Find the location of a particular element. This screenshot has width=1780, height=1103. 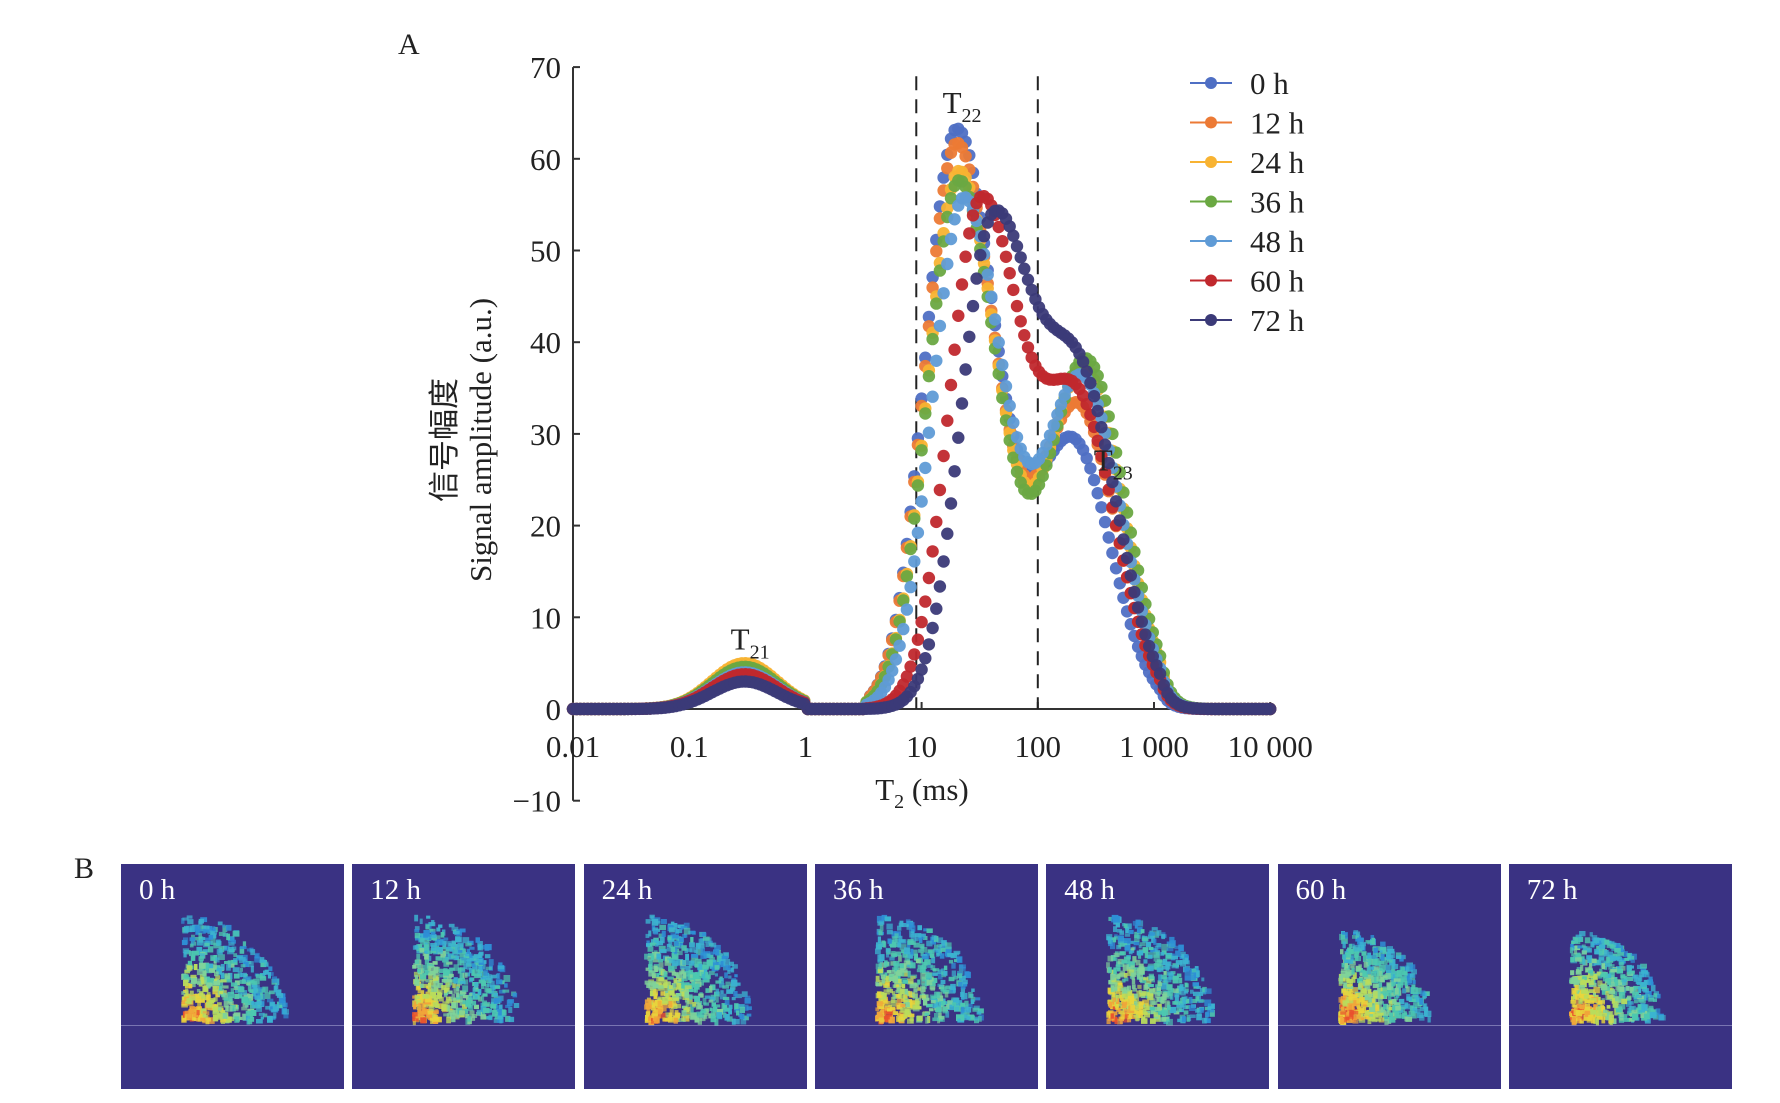

x-tick-label: 0.01 is located at coordinates (573, 746).